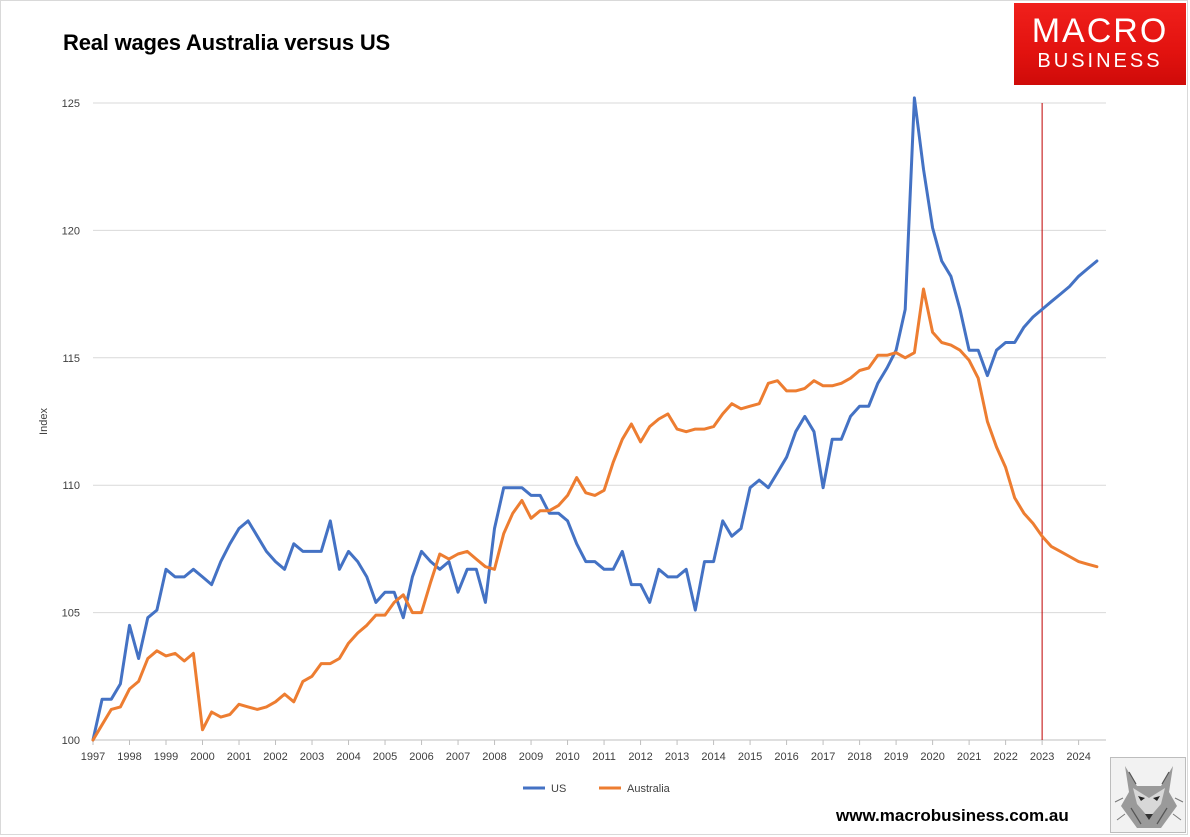 This screenshot has height=837, width=1190. What do you see at coordinates (71, 231) in the screenshot?
I see `y-tick-label: 120` at bounding box center [71, 231].